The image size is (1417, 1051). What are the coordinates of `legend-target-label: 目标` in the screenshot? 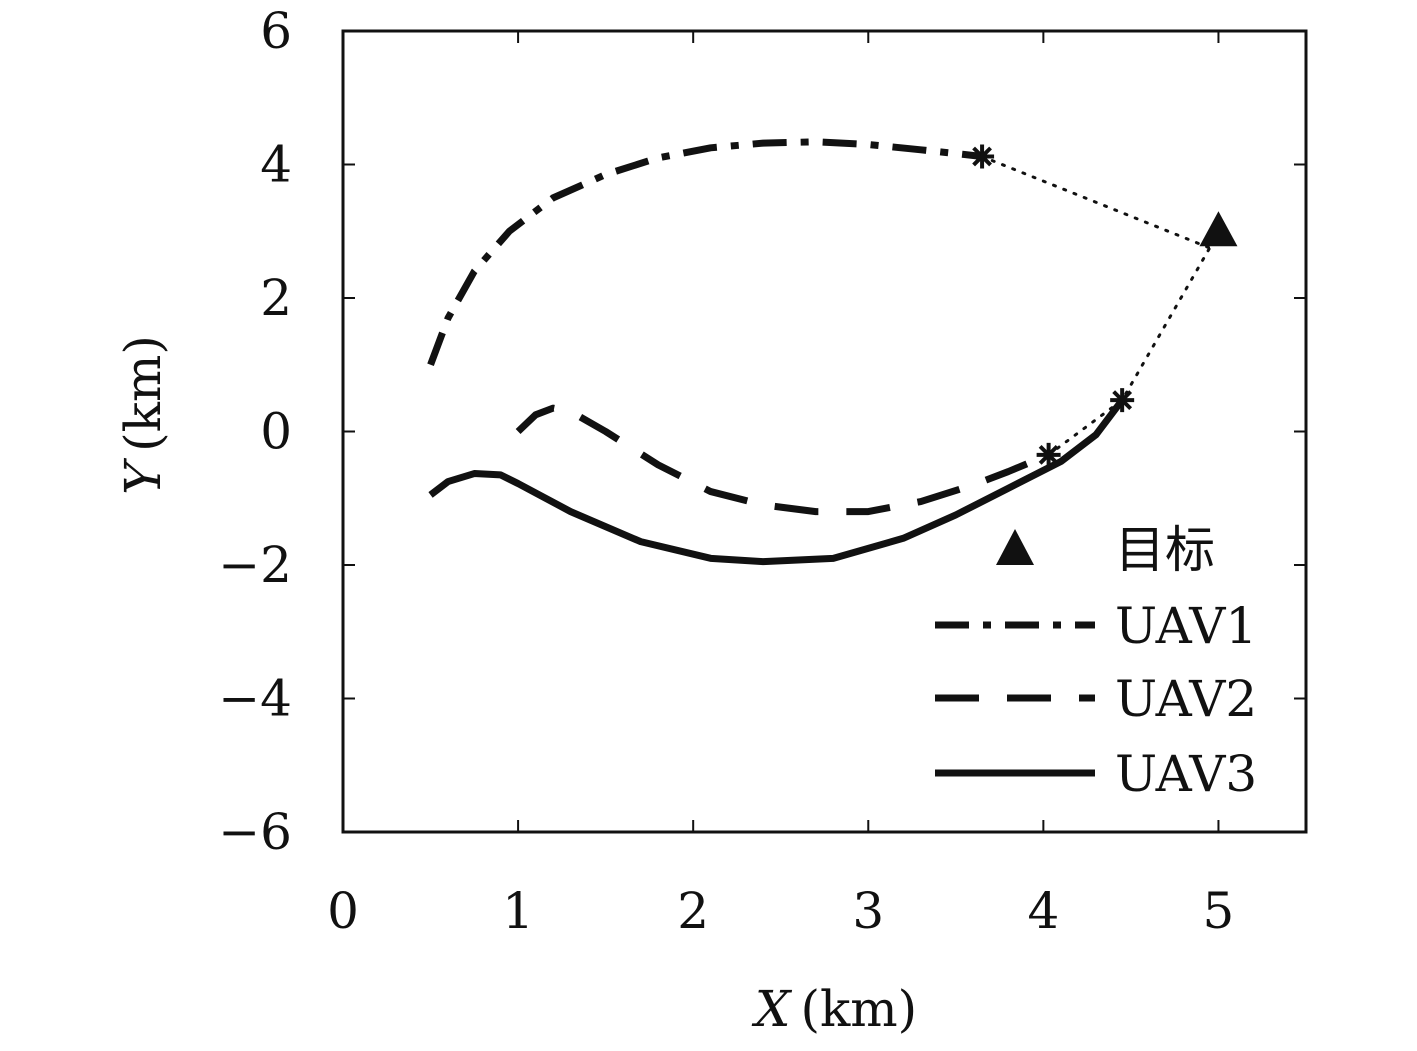 It's located at (1165, 550).